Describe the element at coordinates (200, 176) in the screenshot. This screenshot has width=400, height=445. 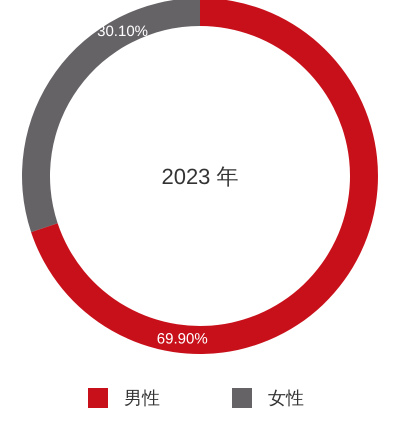
I see `text: 2023 年` at that location.